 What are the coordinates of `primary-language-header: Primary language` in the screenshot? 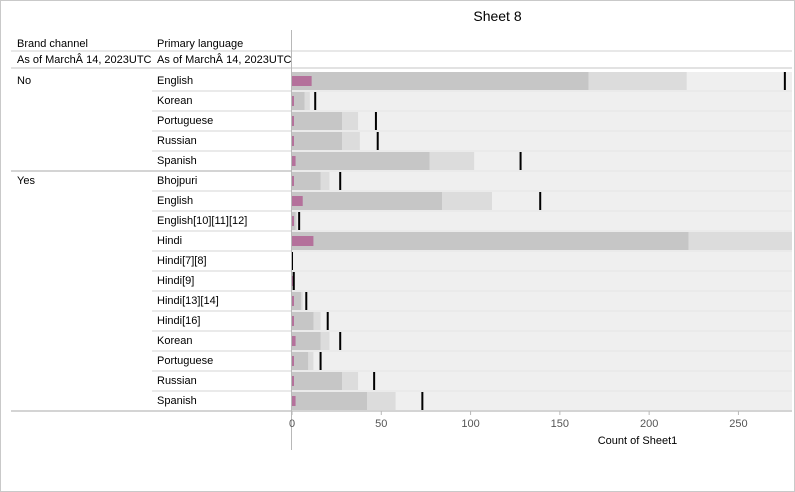 It's located at (200, 44).